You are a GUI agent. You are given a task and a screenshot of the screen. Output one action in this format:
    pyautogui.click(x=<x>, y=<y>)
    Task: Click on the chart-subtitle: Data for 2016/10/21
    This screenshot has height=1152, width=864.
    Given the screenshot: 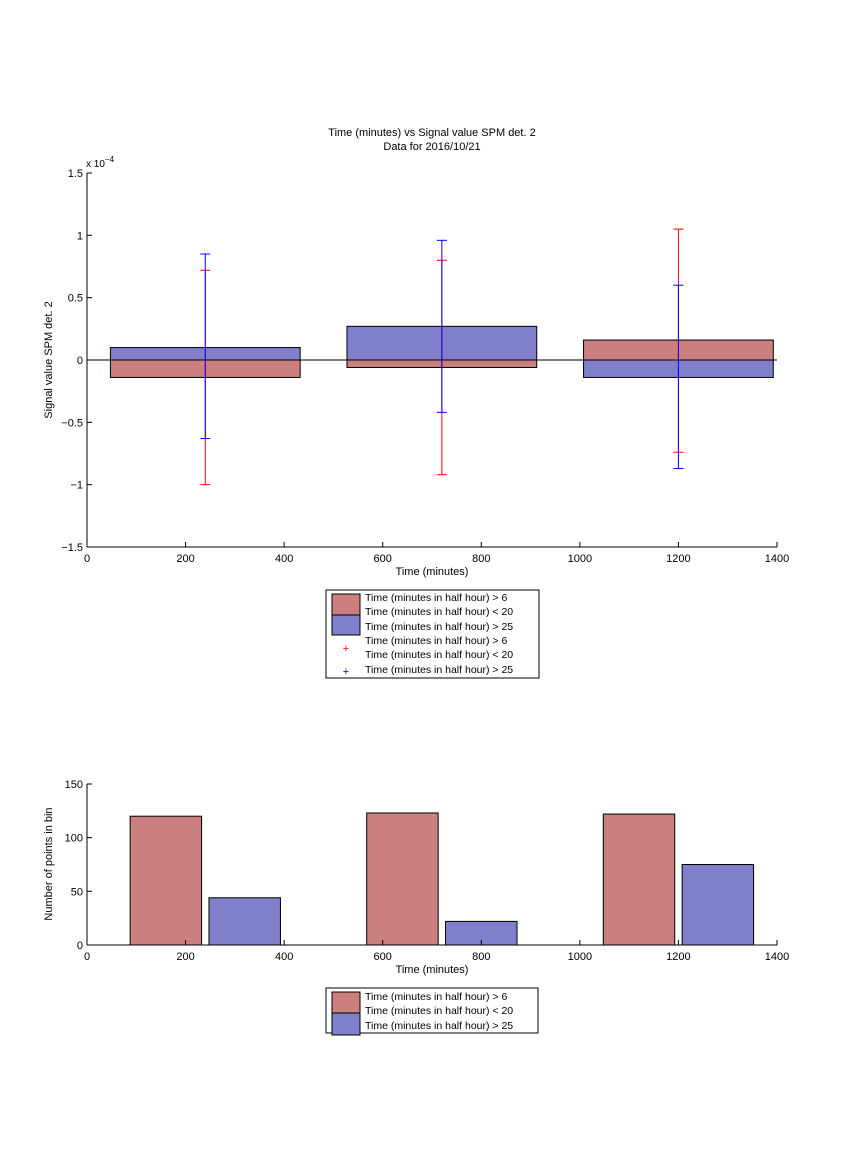 What is the action you would take?
    pyautogui.click(x=431, y=147)
    